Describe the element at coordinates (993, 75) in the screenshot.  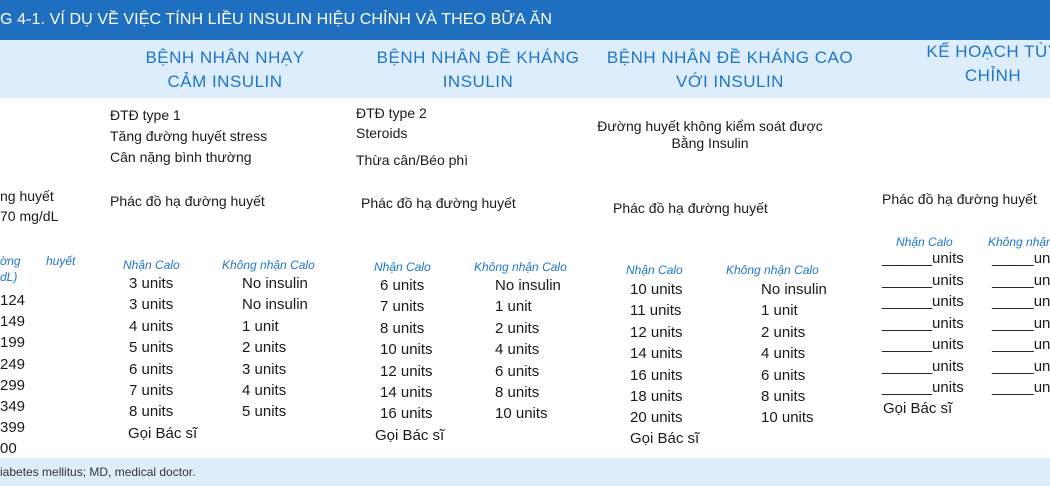
I see `header-custom-line2: CHỈNH` at that location.